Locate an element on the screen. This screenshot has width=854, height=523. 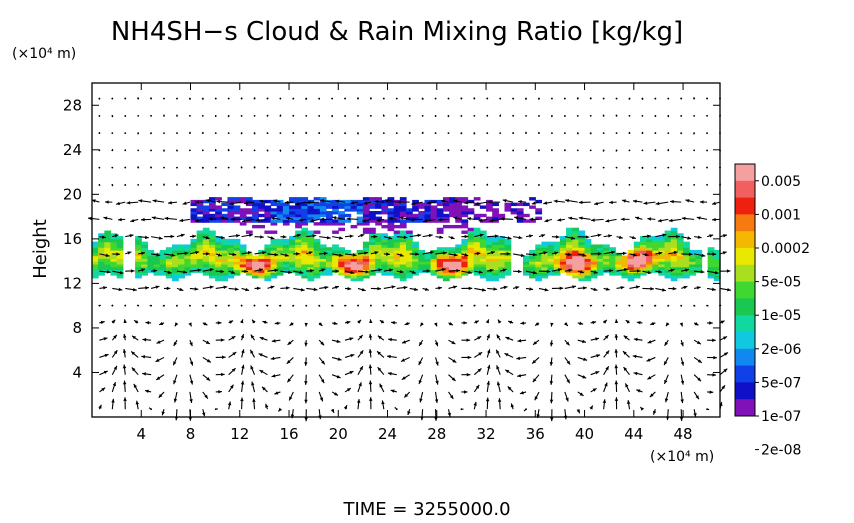
x-tick-label: 24 is located at coordinates (387, 434).